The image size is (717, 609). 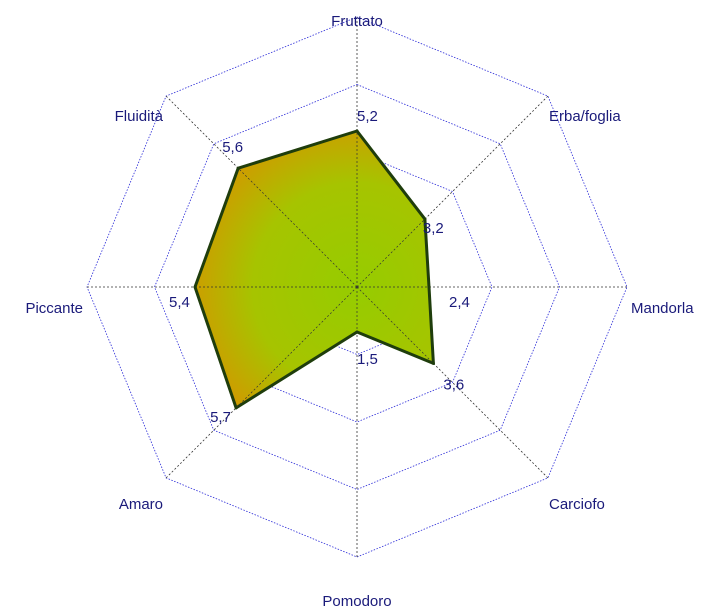 What do you see at coordinates (459, 302) in the screenshot?
I see `value-label-2: 2,4` at bounding box center [459, 302].